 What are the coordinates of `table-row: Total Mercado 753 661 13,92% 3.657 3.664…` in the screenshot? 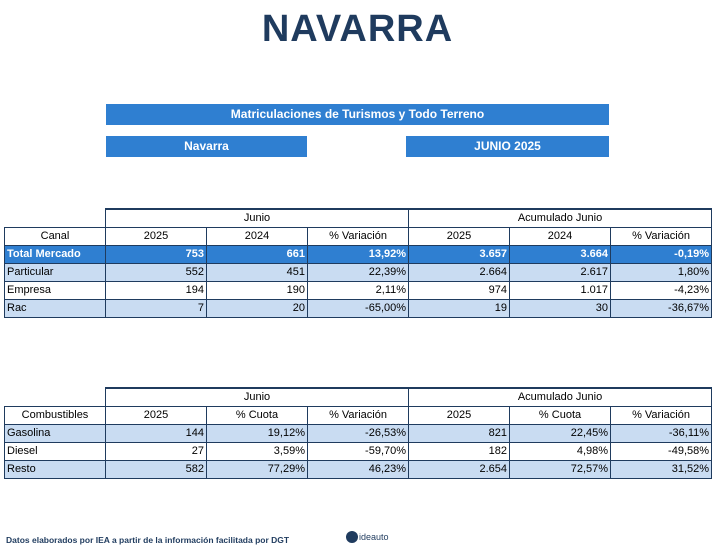 It's located at (358, 254).